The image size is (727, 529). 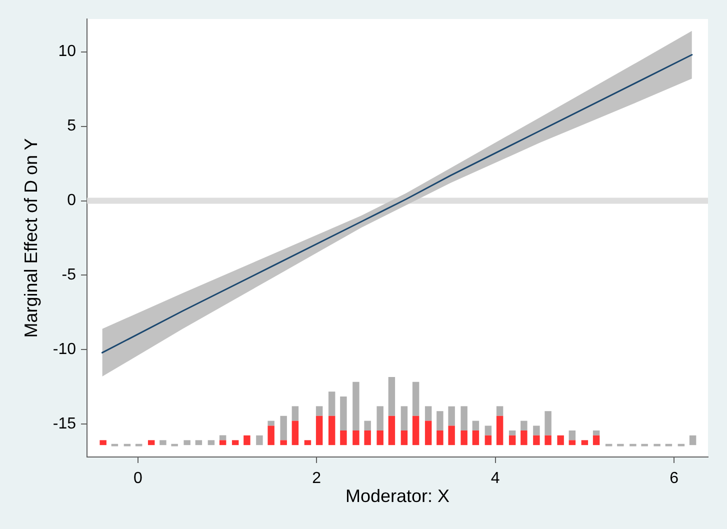 I want to click on x-tick-label: 6, so click(x=674, y=479).